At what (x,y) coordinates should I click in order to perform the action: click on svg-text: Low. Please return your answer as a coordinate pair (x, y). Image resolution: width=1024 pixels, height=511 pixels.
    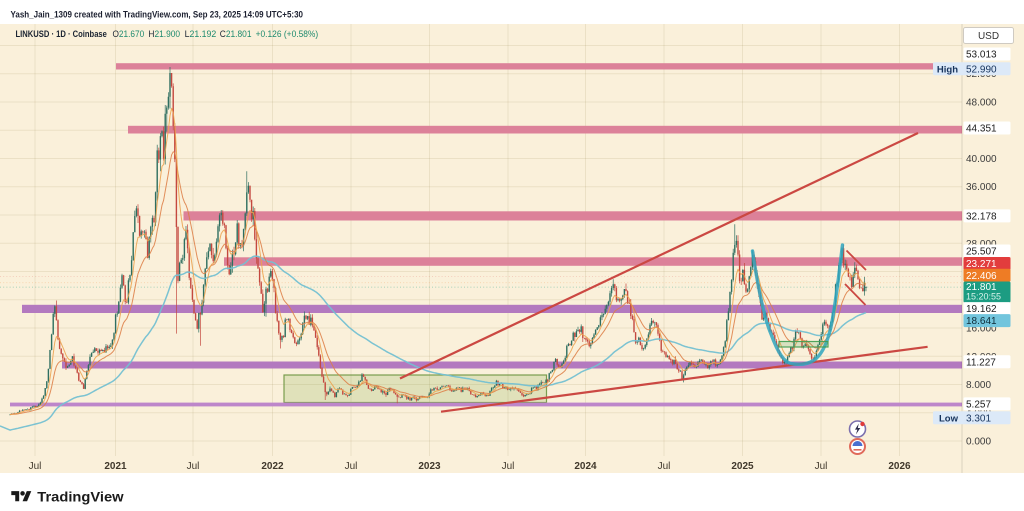
    Looking at the image, I should click on (949, 418).